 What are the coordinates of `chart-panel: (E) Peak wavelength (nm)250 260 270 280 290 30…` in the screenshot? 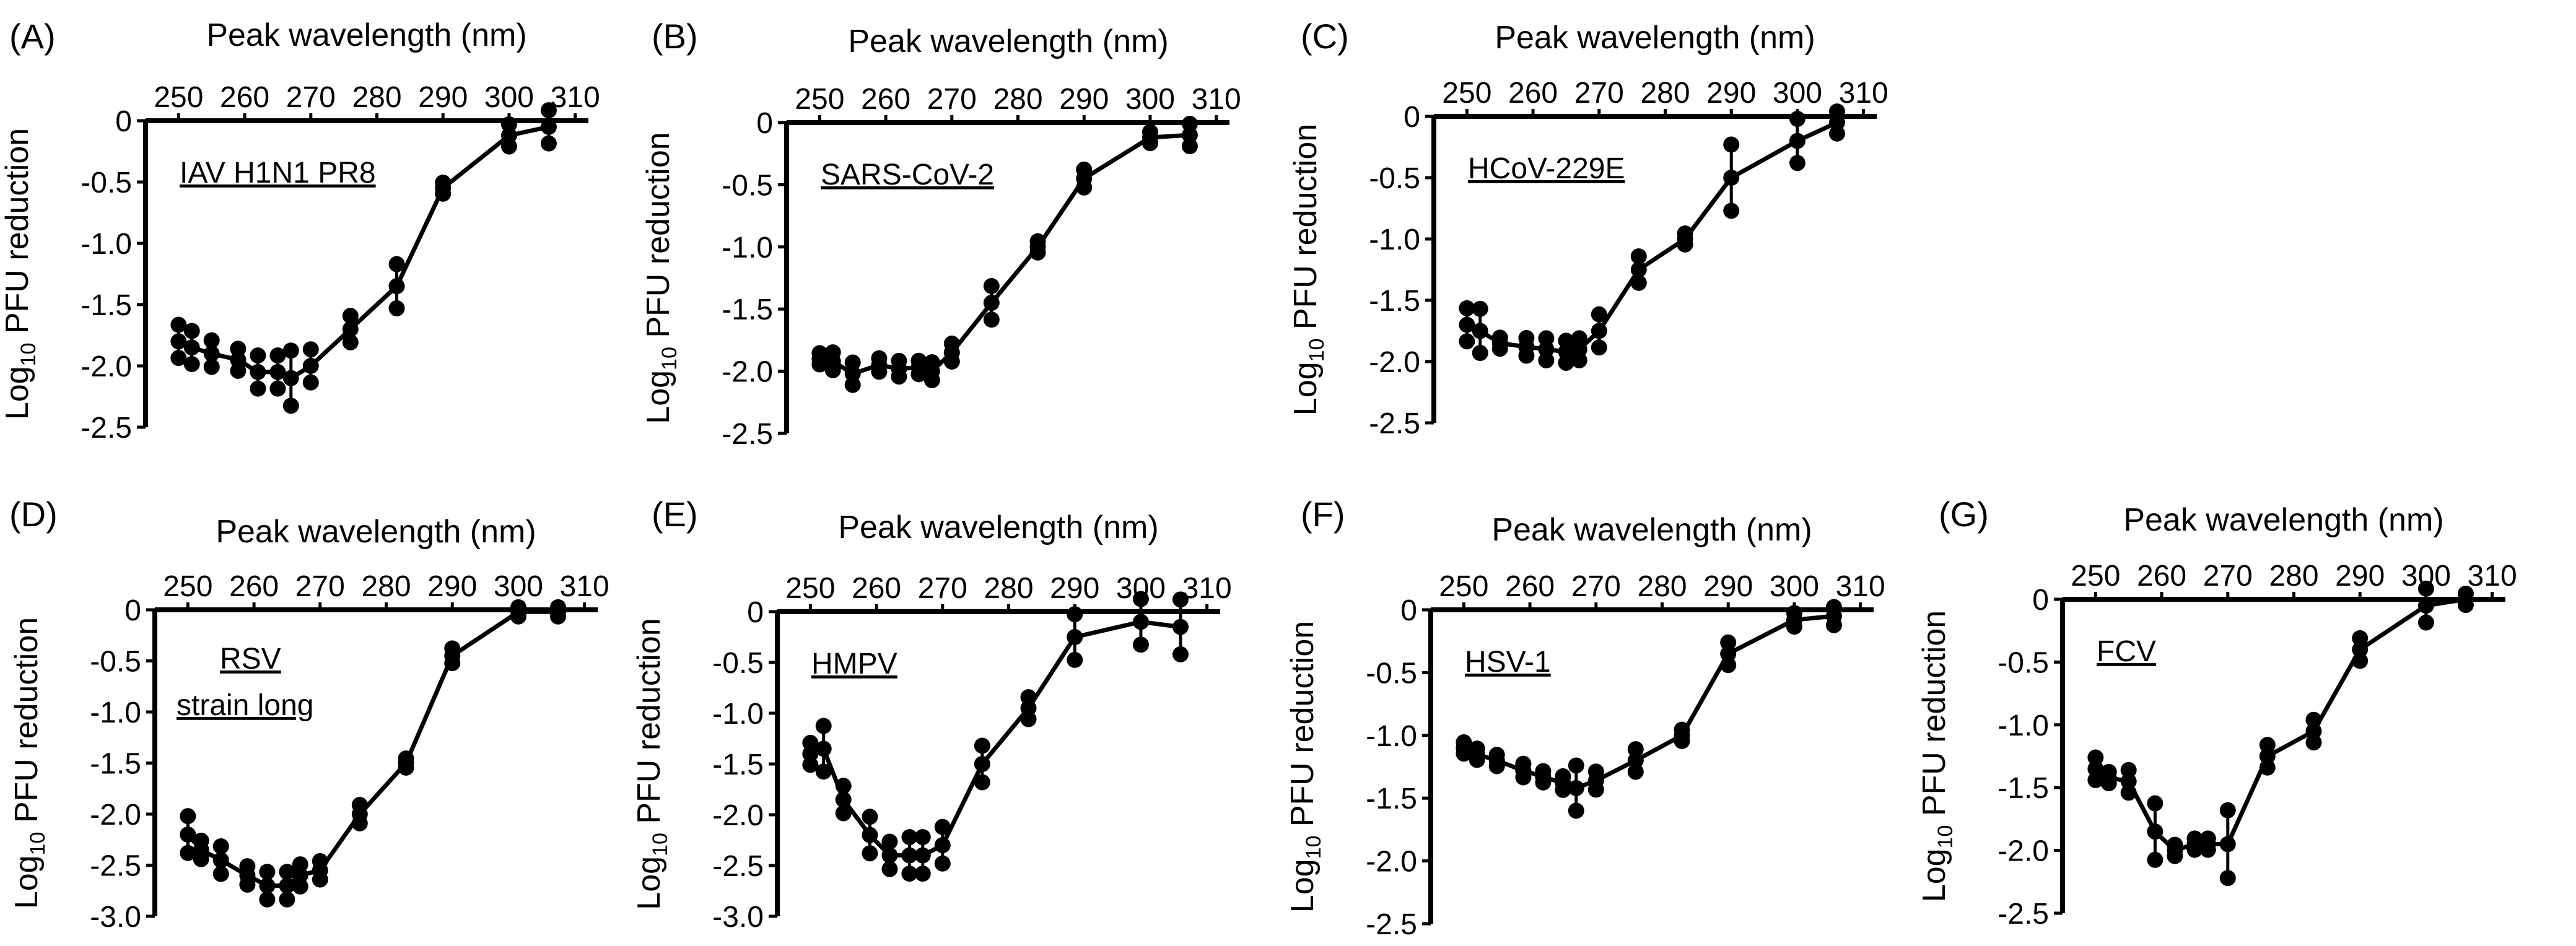 It's located at (931, 715).